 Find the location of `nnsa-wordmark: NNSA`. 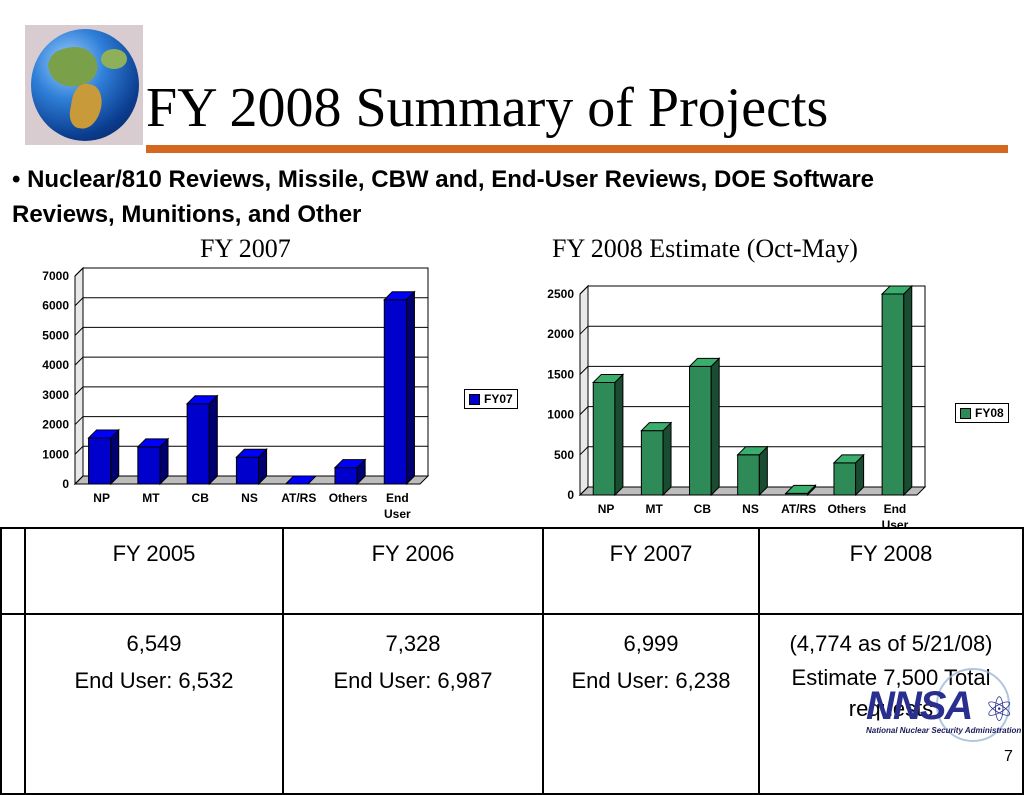

nnsa-wordmark: NNSA is located at coordinates (919, 706).